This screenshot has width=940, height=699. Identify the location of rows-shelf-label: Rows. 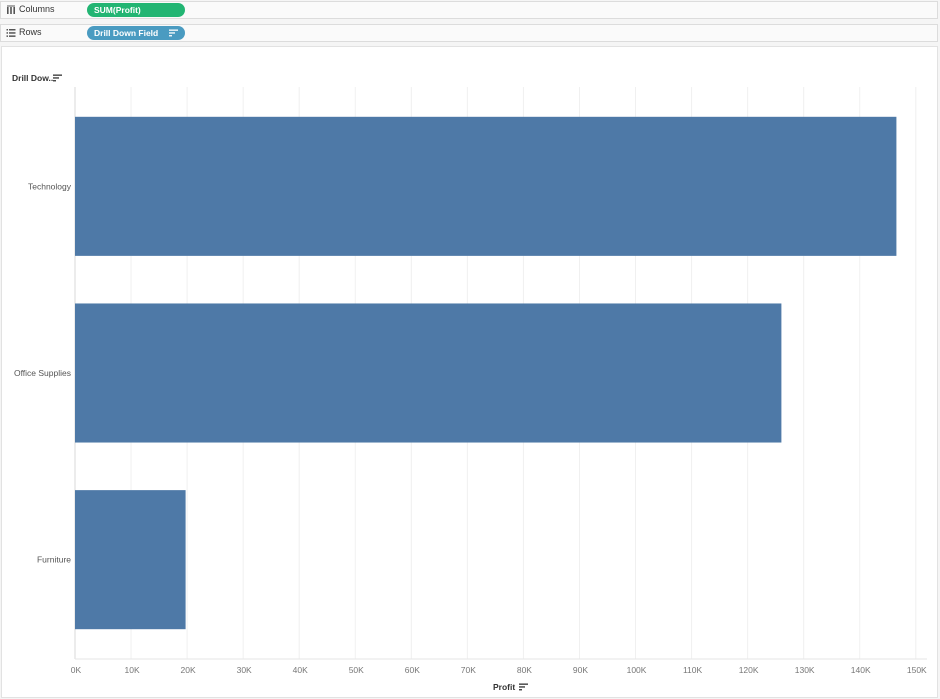
(30, 32).